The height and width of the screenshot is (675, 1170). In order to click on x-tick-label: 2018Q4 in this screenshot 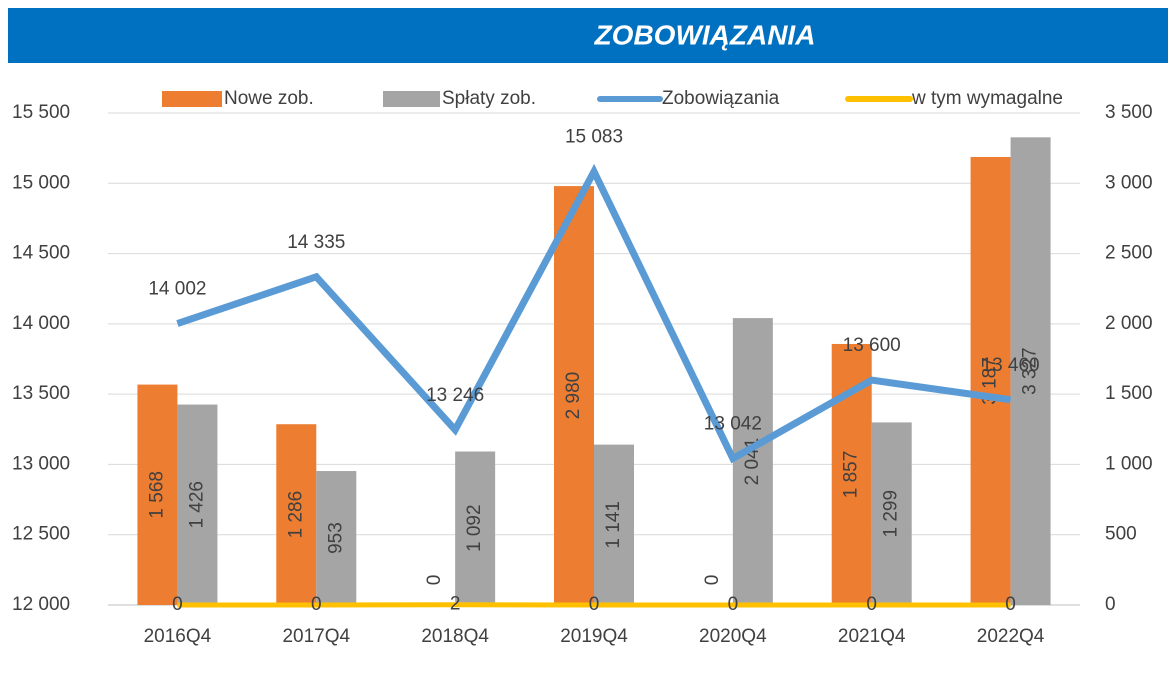, I will do `click(455, 636)`.